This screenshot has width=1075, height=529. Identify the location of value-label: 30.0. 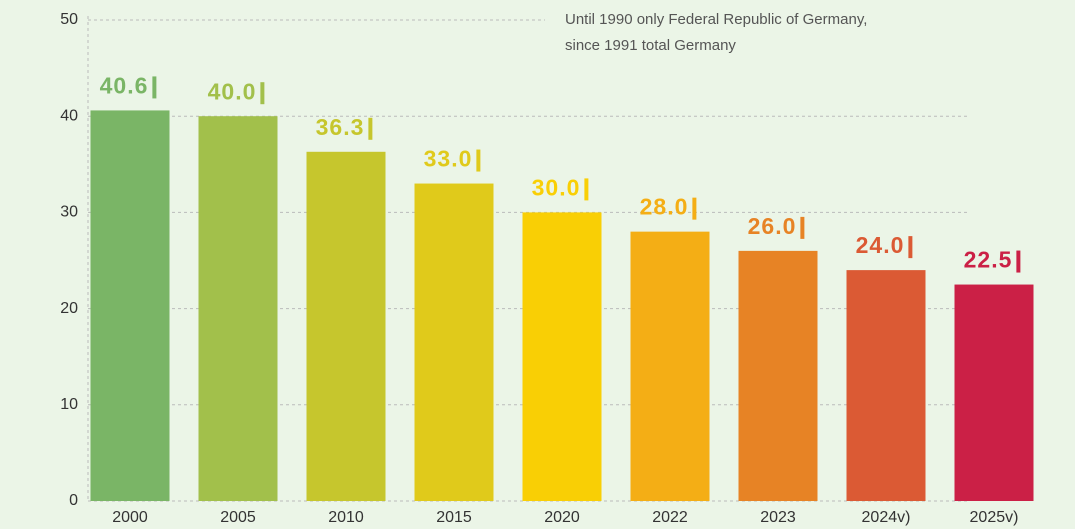
(556, 187).